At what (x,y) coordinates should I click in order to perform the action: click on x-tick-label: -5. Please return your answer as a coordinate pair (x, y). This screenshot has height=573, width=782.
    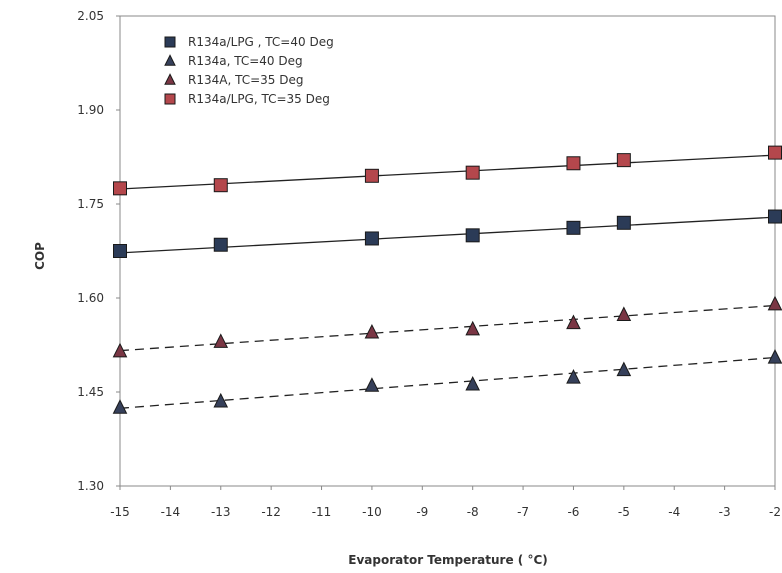
    Looking at the image, I should click on (624, 512).